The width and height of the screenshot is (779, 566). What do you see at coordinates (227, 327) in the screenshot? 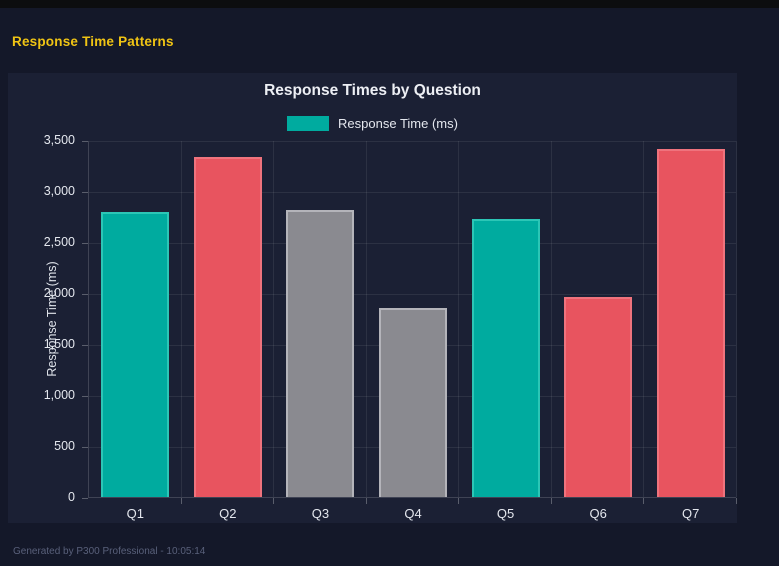
I see `bar-Q2` at bounding box center [227, 327].